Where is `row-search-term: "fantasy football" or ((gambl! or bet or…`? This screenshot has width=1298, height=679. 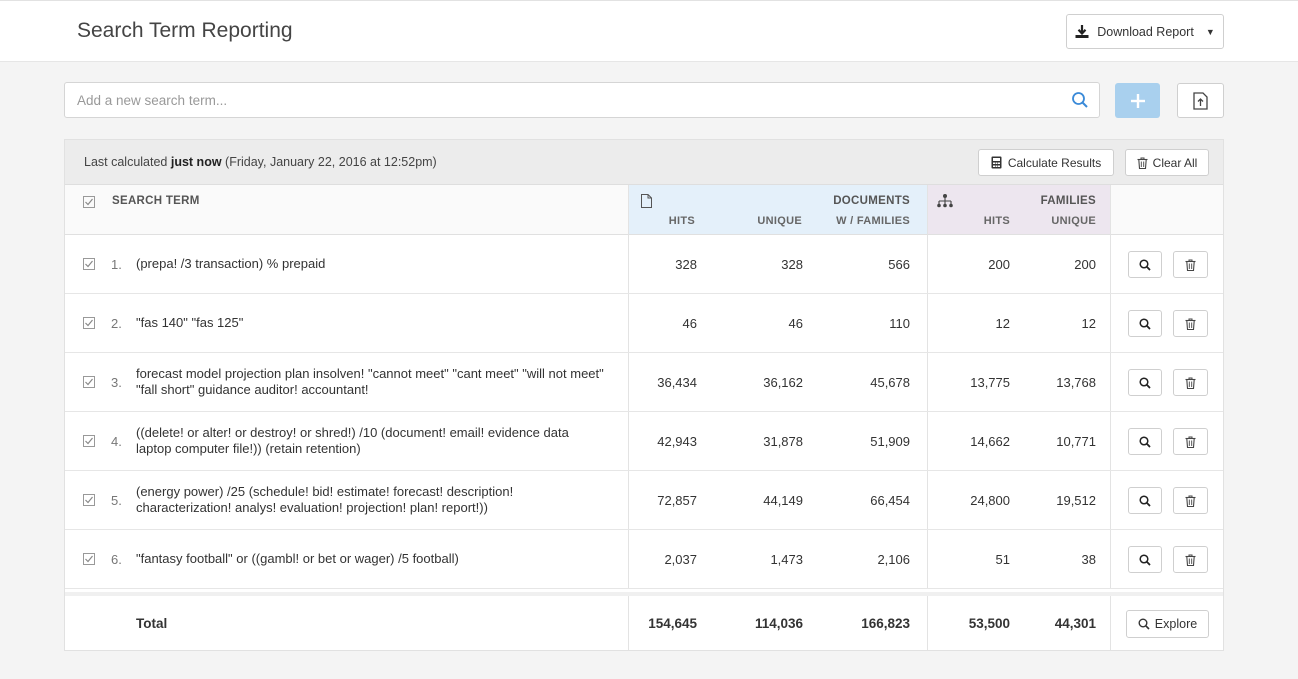
row-search-term: "fantasy football" or ((gambl! or bet or… is located at coordinates (297, 558).